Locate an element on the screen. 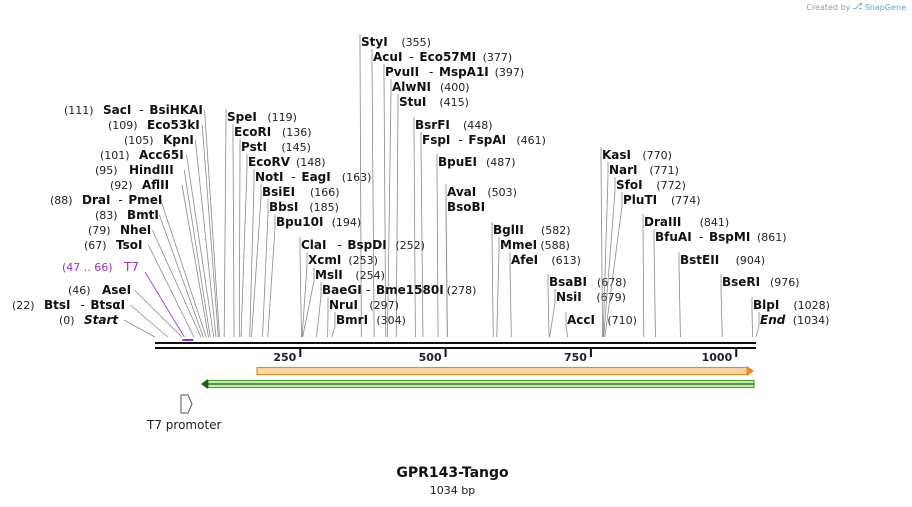 The width and height of the screenshot is (912, 507). restriction-site-pvuii: PvuII - MspA1I (397) is located at coordinates (453, 201).